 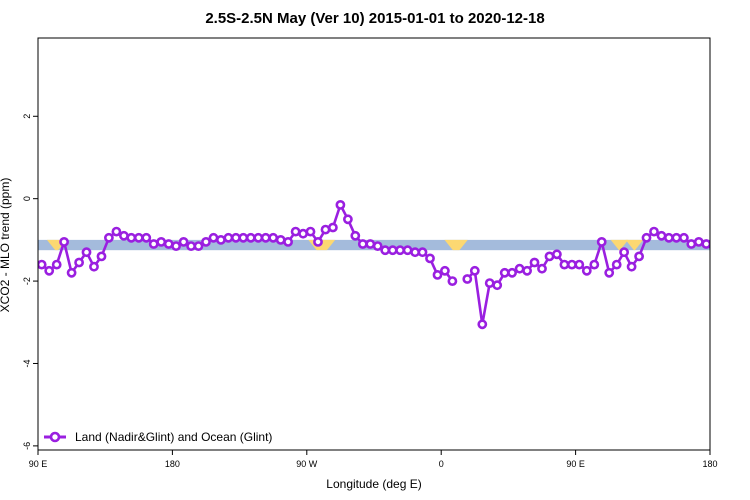 I want to click on x-tick-label: 90 W, so click(x=307, y=464).